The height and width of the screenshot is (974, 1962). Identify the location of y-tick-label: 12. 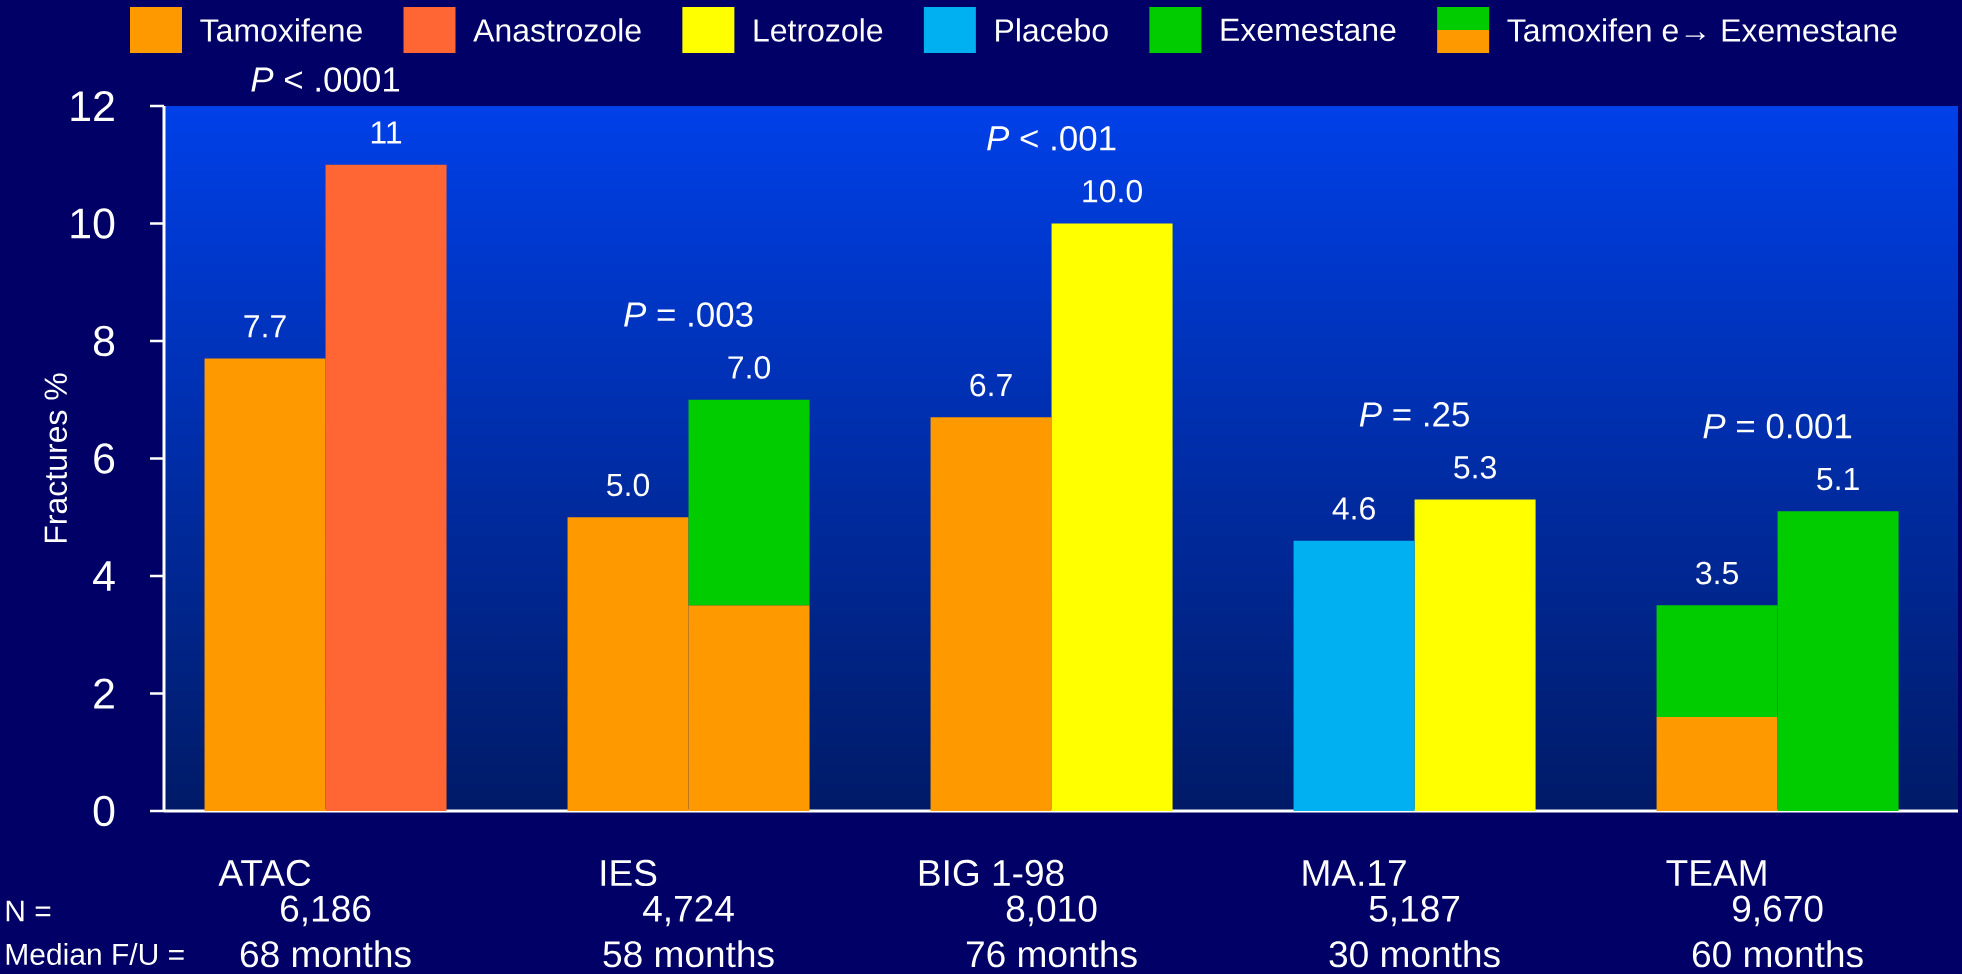
(92, 106).